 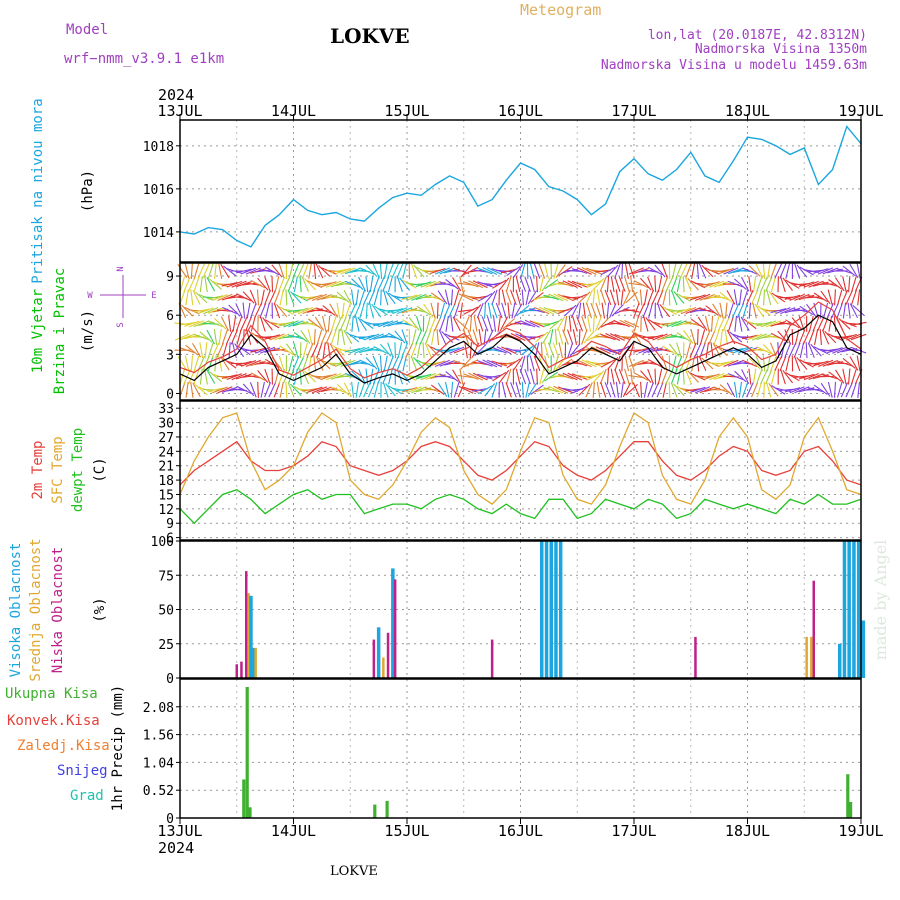 What do you see at coordinates (88, 191) in the screenshot?
I see `pressure-unit-label: (hPa)` at bounding box center [88, 191].